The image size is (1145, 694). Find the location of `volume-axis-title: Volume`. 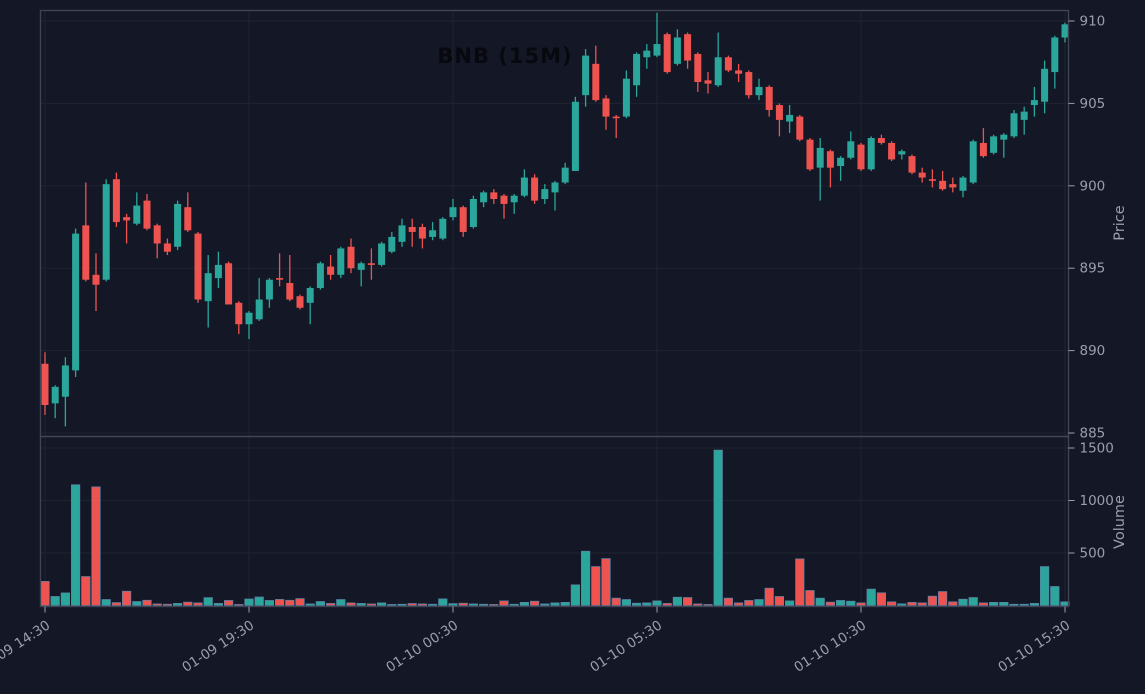

volume-axis-title: Volume is located at coordinates (1120, 522).